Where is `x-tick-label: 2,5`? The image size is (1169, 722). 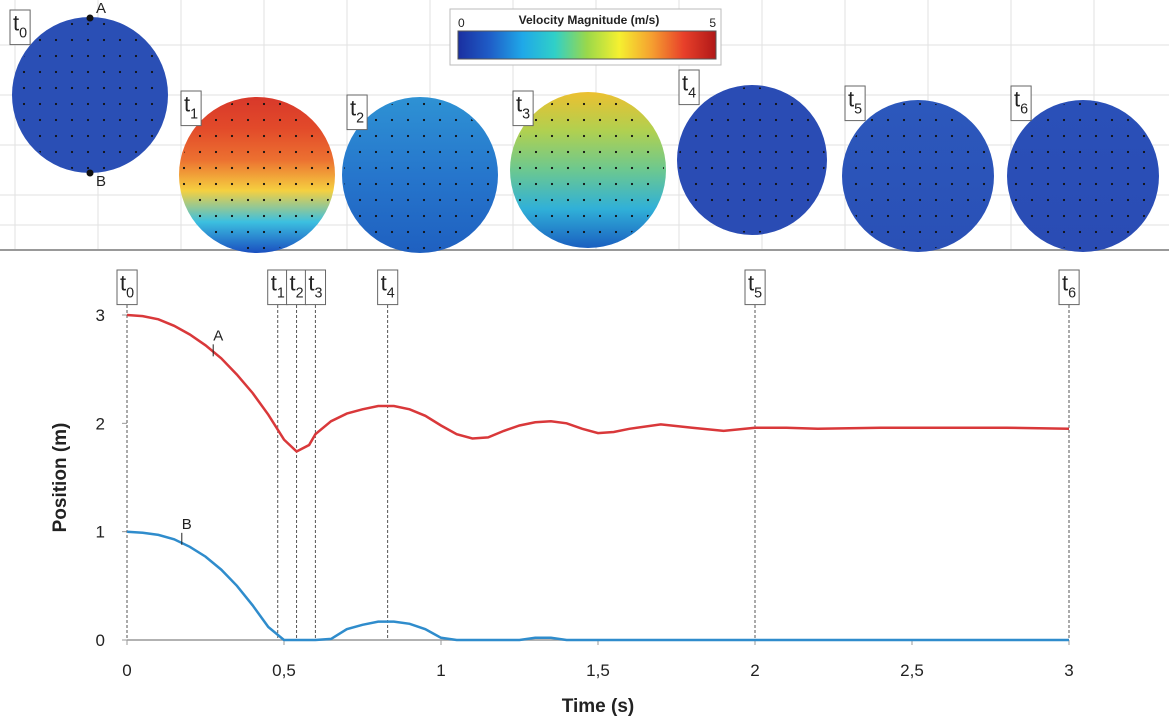 x-tick-label: 2,5 is located at coordinates (912, 670).